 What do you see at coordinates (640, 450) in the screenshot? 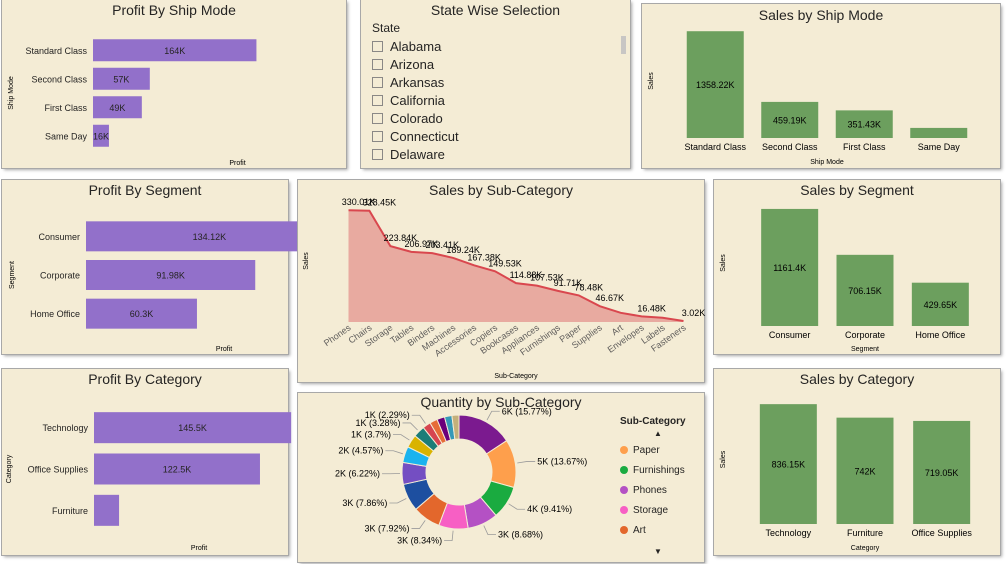
I see `legend-item: Paper` at bounding box center [640, 450].